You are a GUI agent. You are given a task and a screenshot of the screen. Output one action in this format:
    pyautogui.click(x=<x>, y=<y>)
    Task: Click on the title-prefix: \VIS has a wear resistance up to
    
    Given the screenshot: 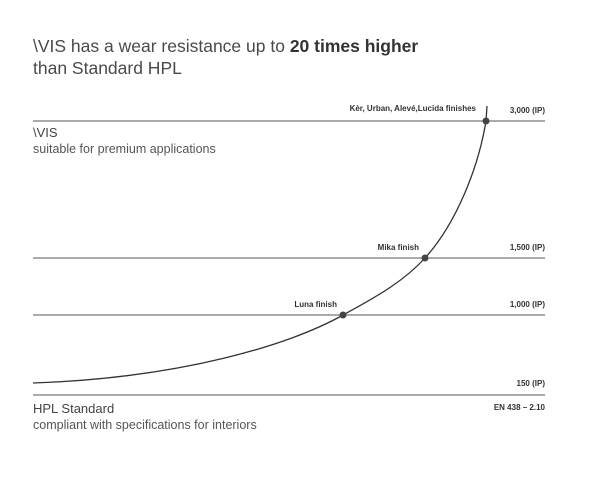 What is the action you would take?
    pyautogui.click(x=161, y=46)
    